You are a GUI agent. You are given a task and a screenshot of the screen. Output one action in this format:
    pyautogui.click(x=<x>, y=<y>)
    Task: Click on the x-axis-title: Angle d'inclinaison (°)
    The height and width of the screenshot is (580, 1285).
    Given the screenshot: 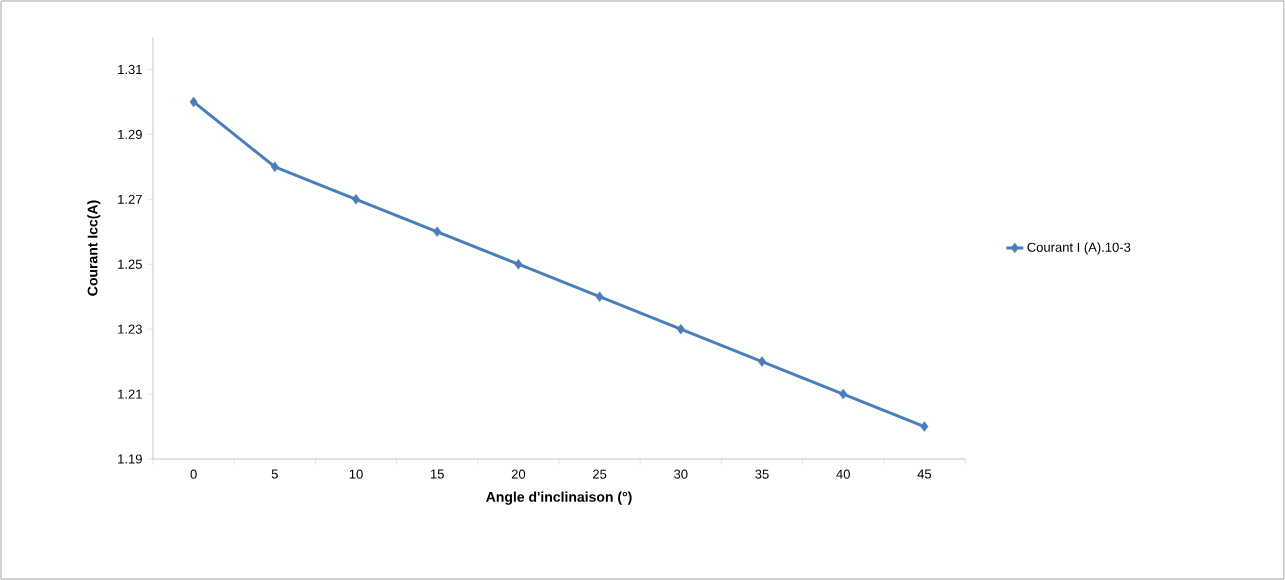 What is the action you would take?
    pyautogui.click(x=559, y=498)
    